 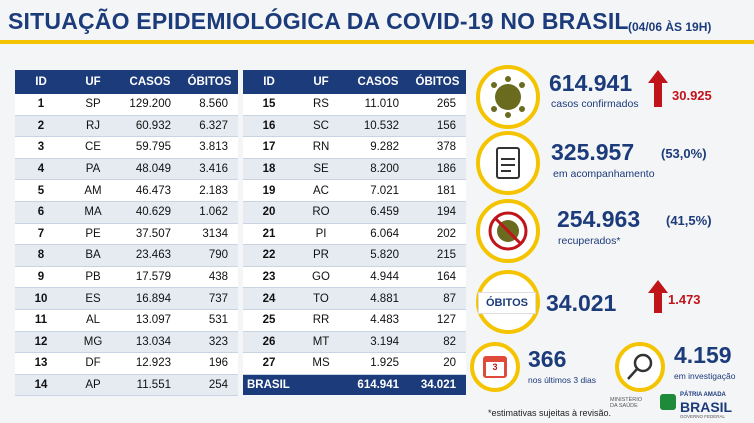 What do you see at coordinates (437, 363) in the screenshot?
I see `cell: 20` at bounding box center [437, 363].